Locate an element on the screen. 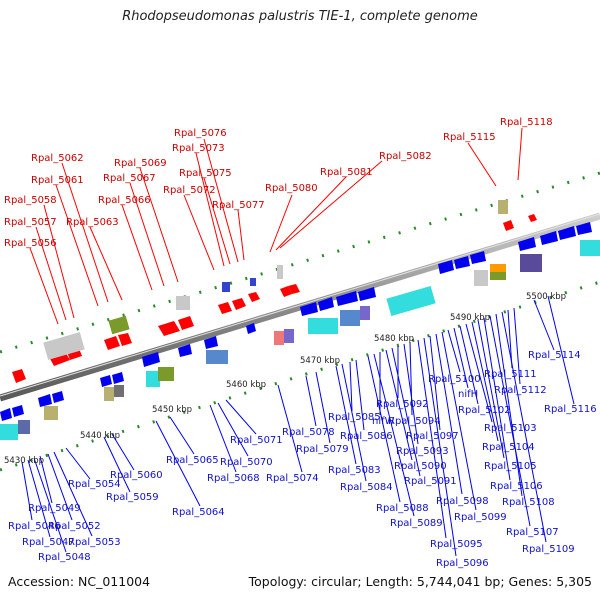 The height and width of the screenshot is (600, 600). forward-gene-label: Rpal_5058 is located at coordinates (30, 200).